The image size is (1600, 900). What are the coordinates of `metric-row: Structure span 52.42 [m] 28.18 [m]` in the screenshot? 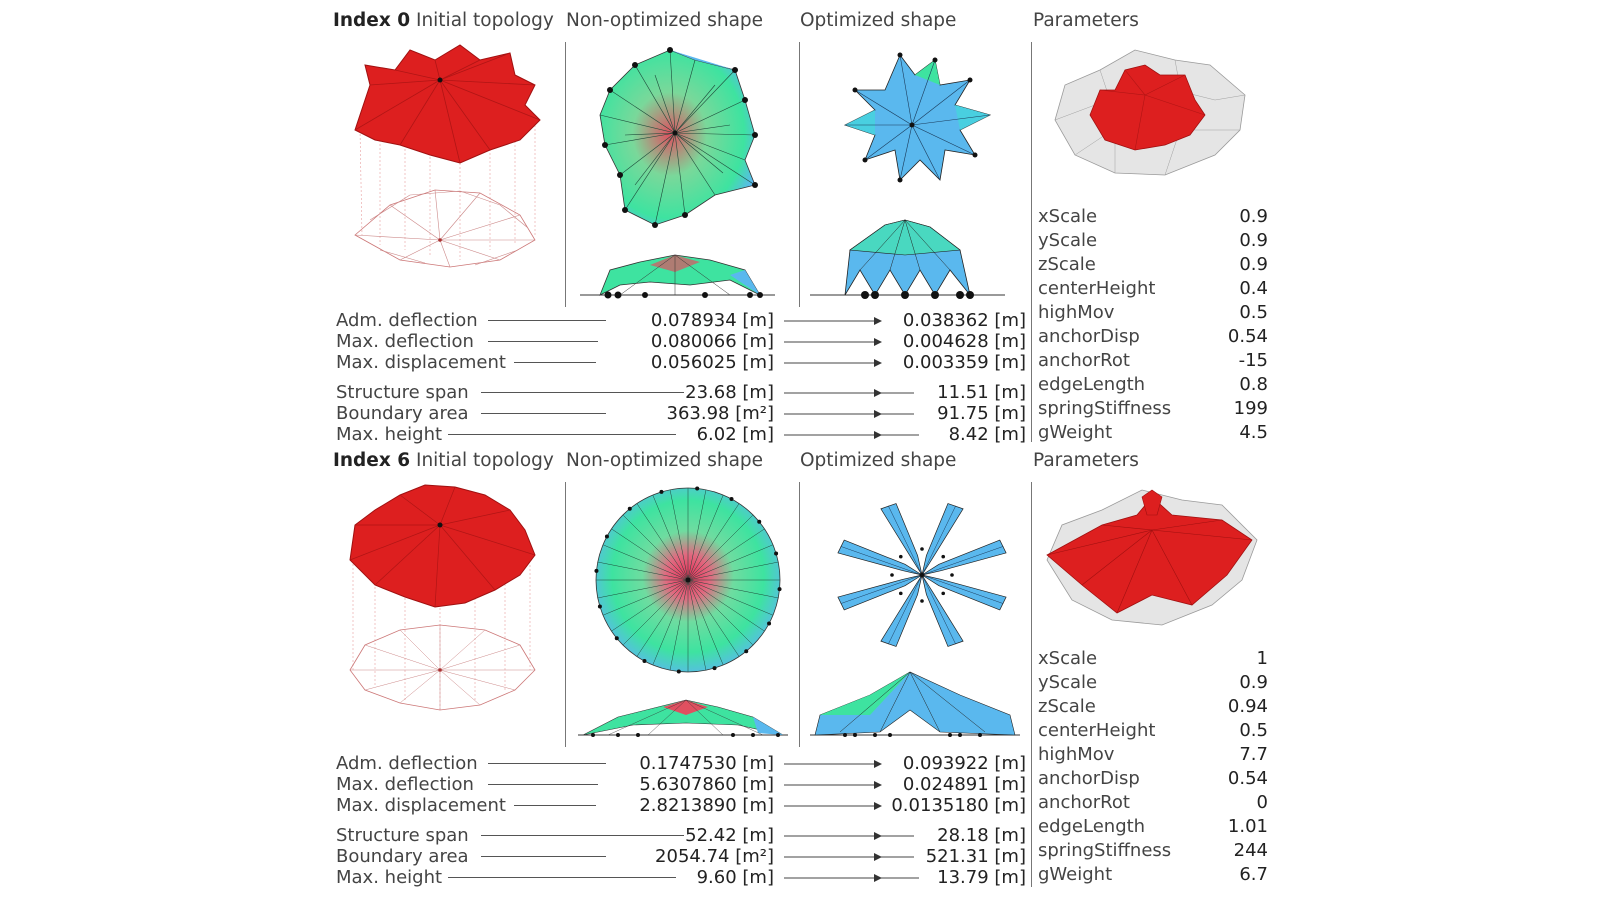 It's located at (681, 835).